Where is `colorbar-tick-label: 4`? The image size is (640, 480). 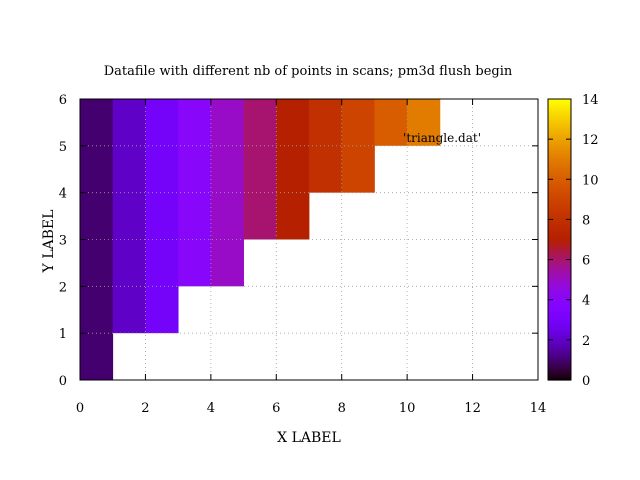
colorbar-tick-label: 4 is located at coordinates (586, 301).